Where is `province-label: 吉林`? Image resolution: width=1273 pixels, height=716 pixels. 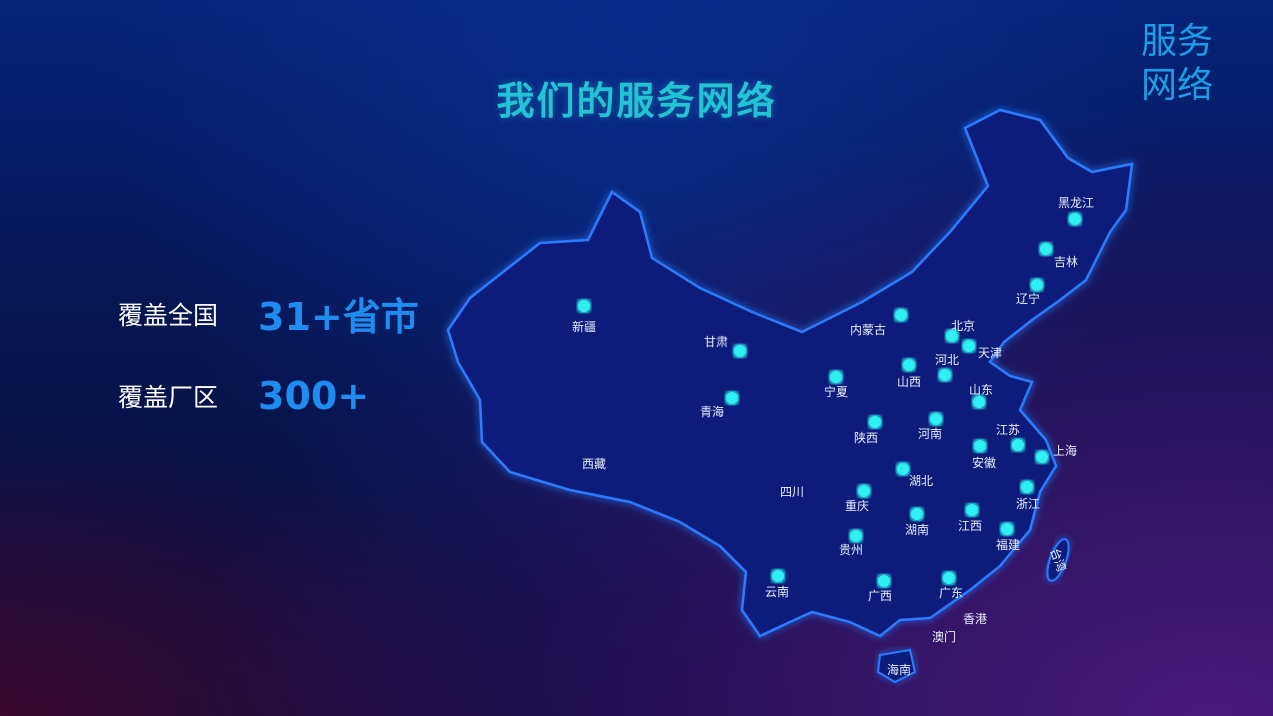 province-label: 吉林 is located at coordinates (1066, 262).